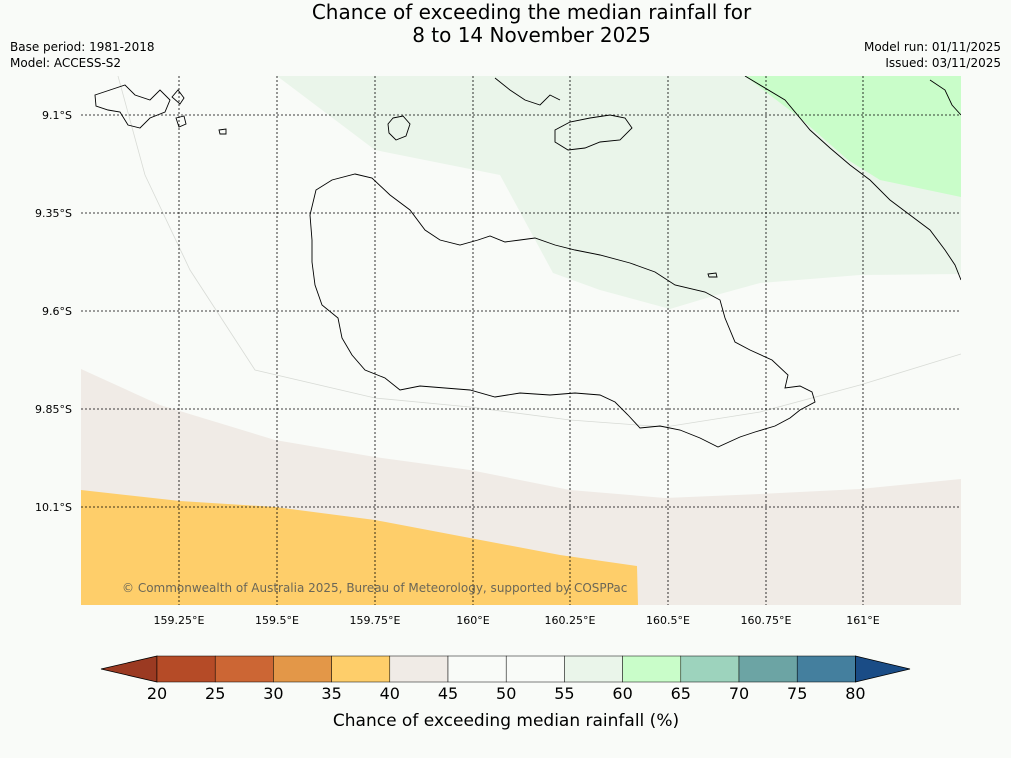 Image resolution: width=1011 pixels, height=758 pixels. What do you see at coordinates (668, 620) in the screenshot?
I see `lon-label: 160.5°E` at bounding box center [668, 620].